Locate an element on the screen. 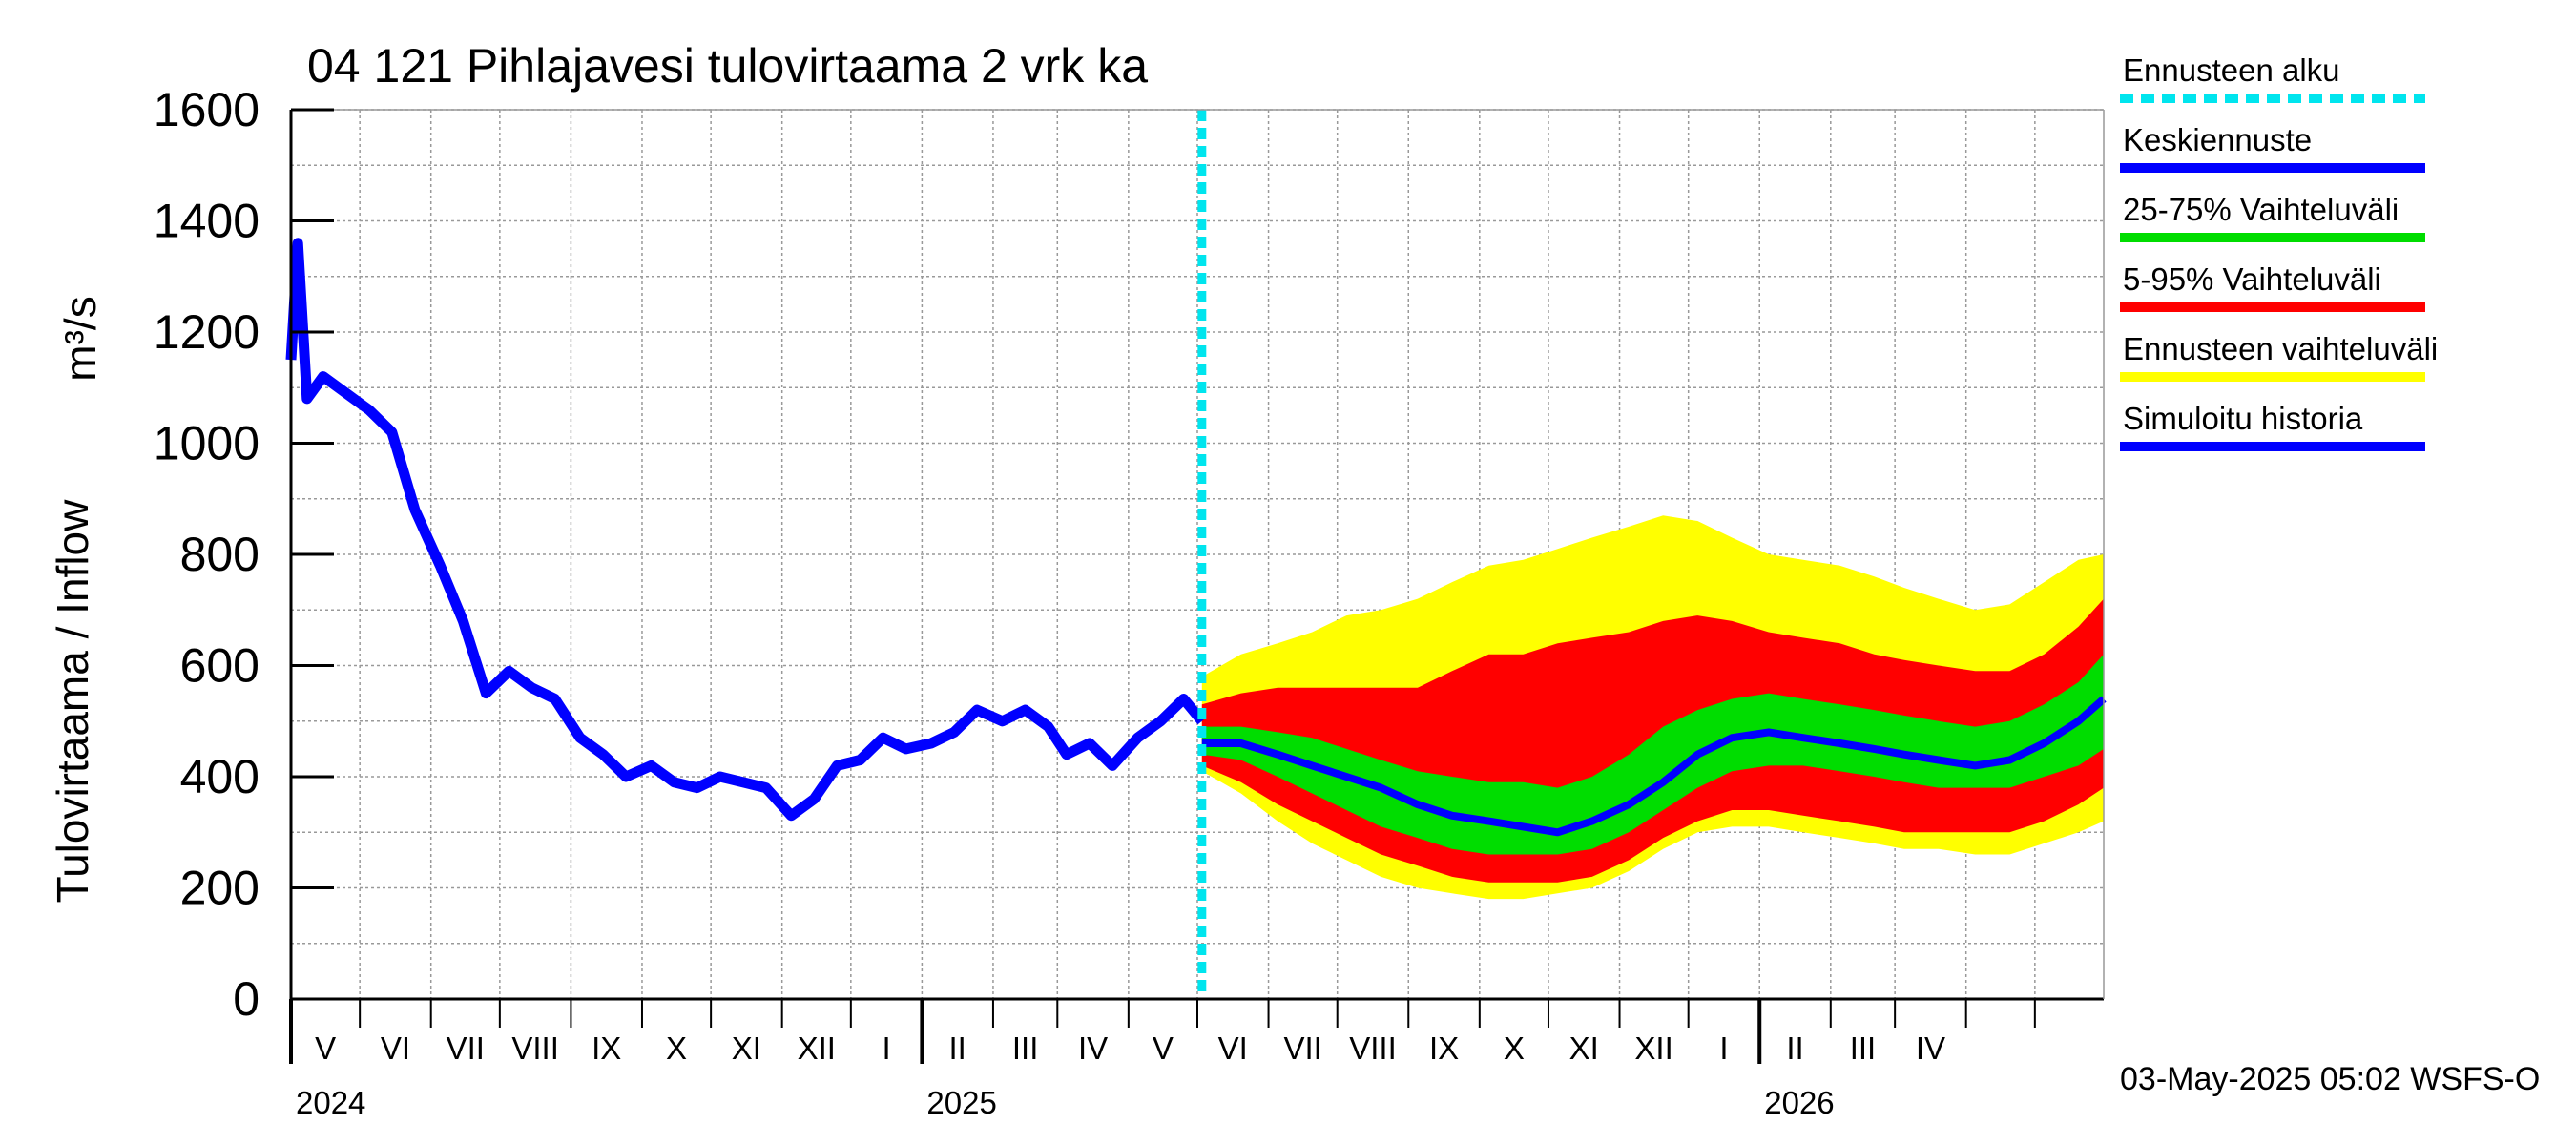  y-axis-label: Tulovirtaama / Inflow is located at coordinates (72, 701).